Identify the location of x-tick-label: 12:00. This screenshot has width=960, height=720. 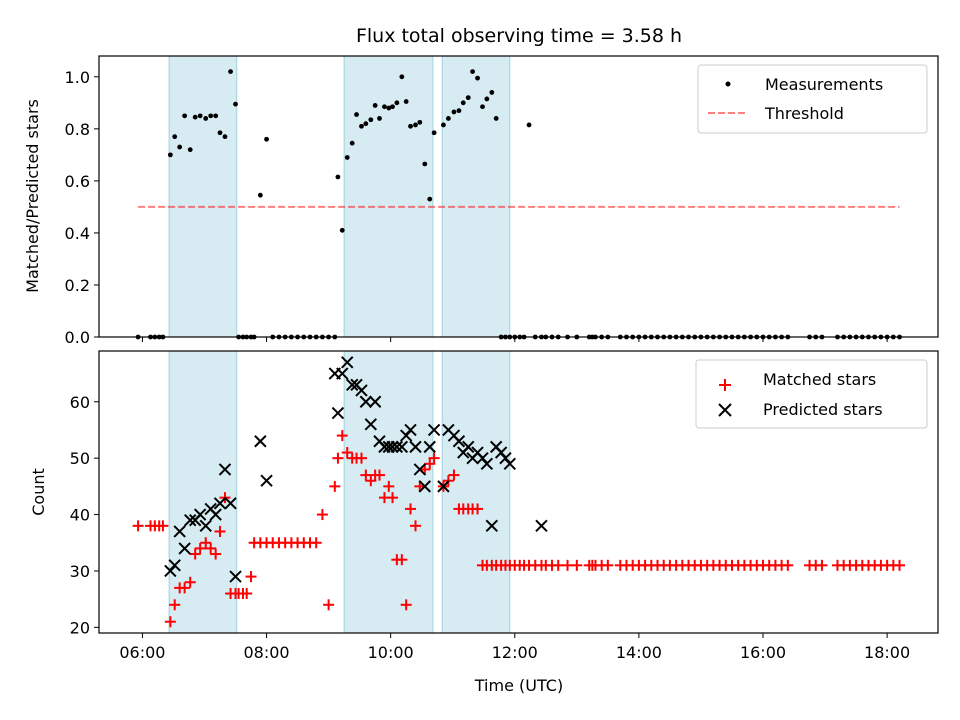
(515, 652).